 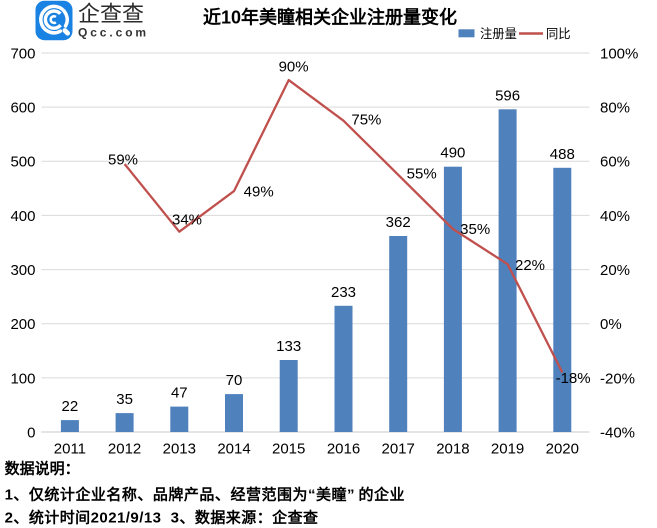 What do you see at coordinates (498, 33) in the screenshot?
I see `svg-text: 注册量` at bounding box center [498, 33].